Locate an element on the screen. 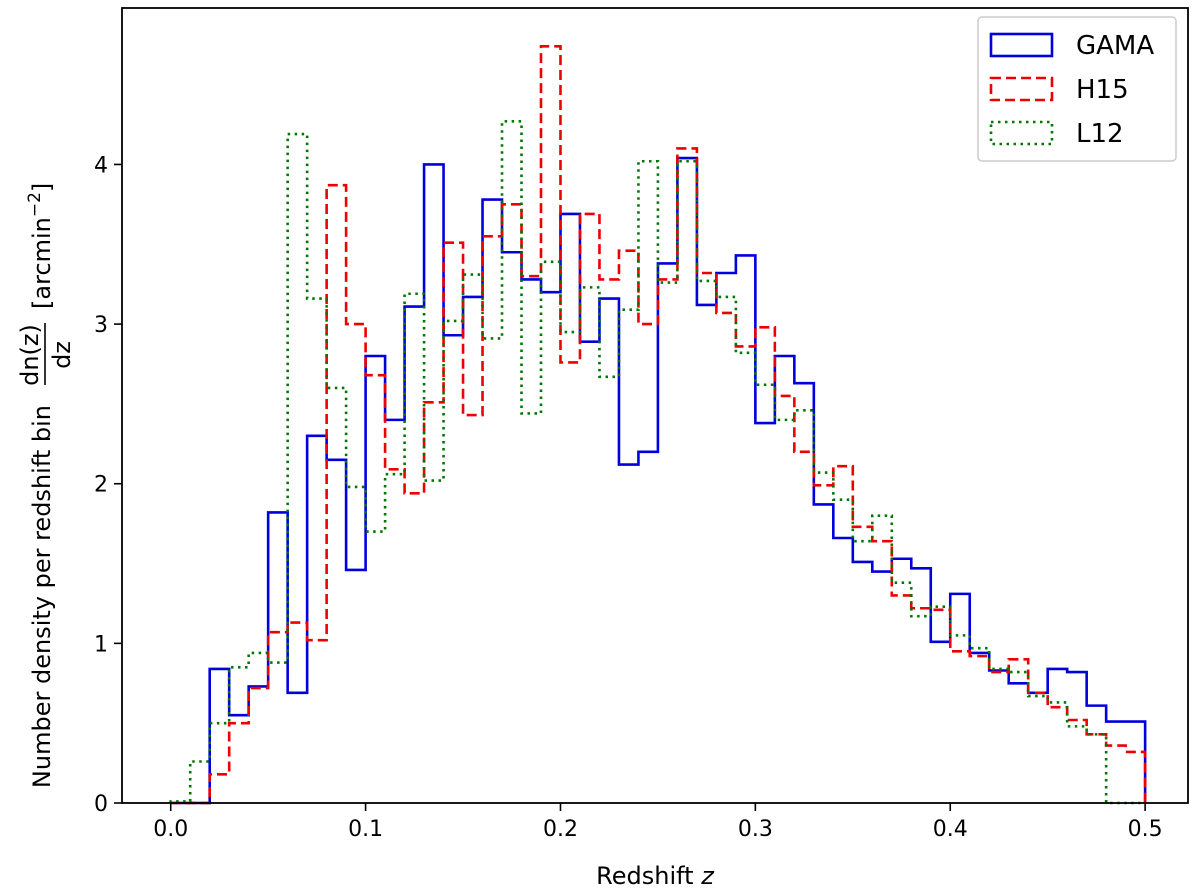 Image resolution: width=1200 pixels, height=892 pixels. legend-box is located at coordinates (1077, 89).